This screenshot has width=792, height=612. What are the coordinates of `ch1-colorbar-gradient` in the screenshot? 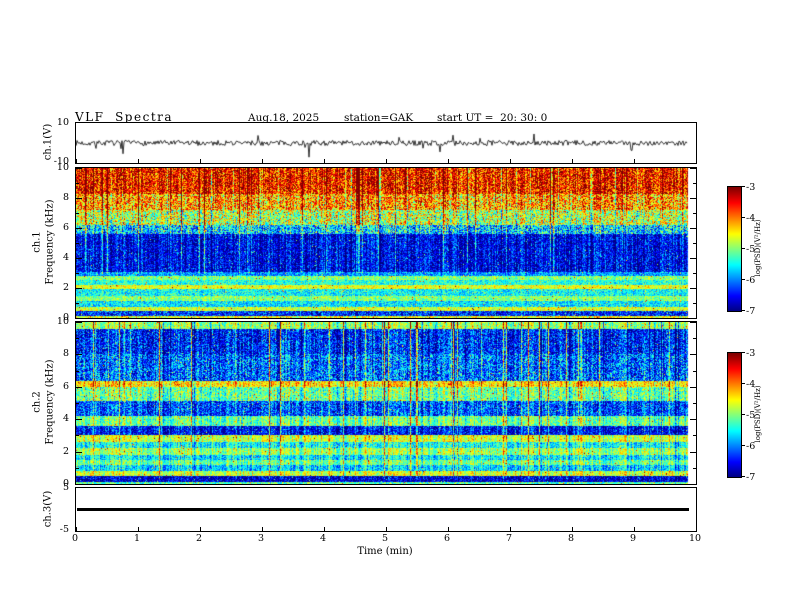 It's located at (734, 249).